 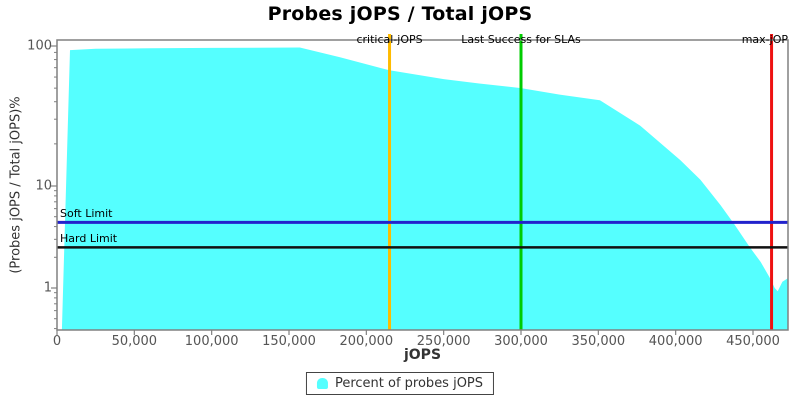 What do you see at coordinates (598, 341) in the screenshot?
I see `x-tick-label: 350,000` at bounding box center [598, 341].